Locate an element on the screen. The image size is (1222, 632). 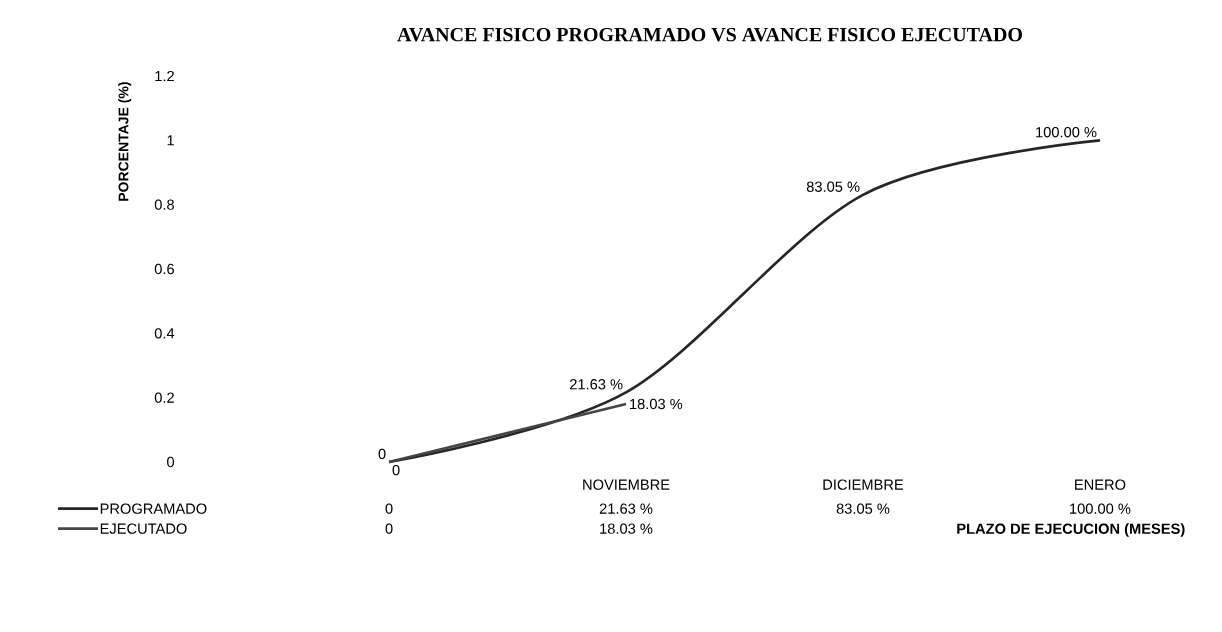
y-tick-label: 0 is located at coordinates (171, 462).